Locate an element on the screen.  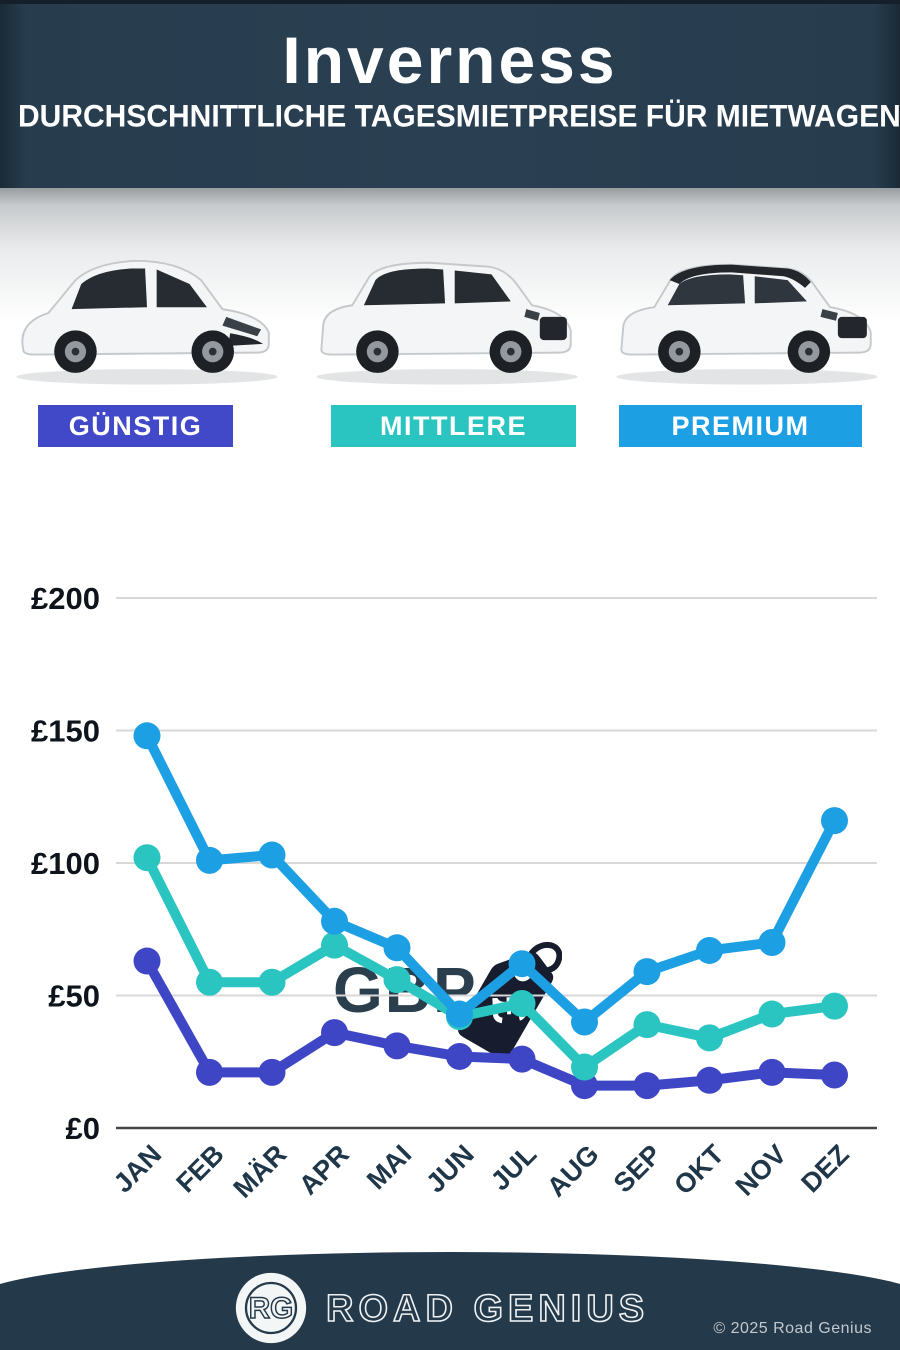
chart-point-premium-DEZ is located at coordinates (834, 821).